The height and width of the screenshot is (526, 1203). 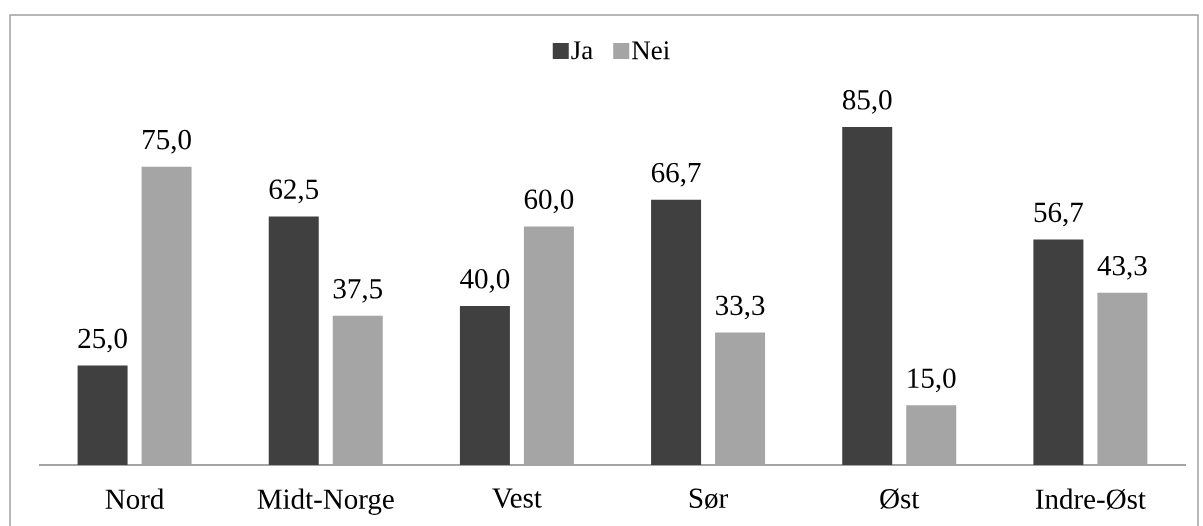 I want to click on data-label: 43,3, so click(x=1122, y=267).